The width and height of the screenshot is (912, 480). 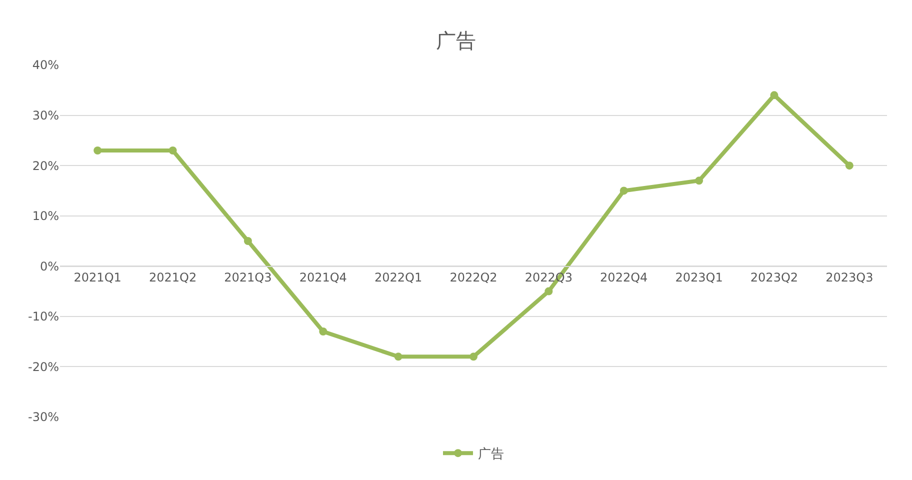 What do you see at coordinates (172, 277) in the screenshot?
I see `x-tick-label: 2021Q2` at bounding box center [172, 277].